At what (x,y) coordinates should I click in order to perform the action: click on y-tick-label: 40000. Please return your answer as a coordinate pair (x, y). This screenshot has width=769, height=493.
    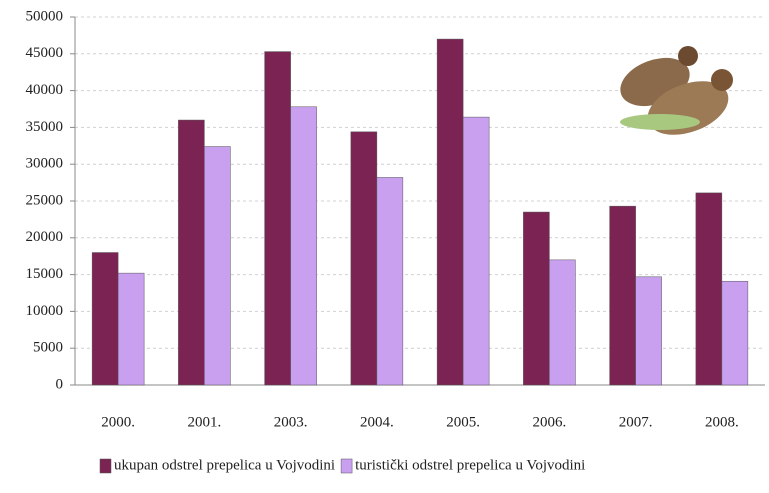
    Looking at the image, I should click on (45, 90).